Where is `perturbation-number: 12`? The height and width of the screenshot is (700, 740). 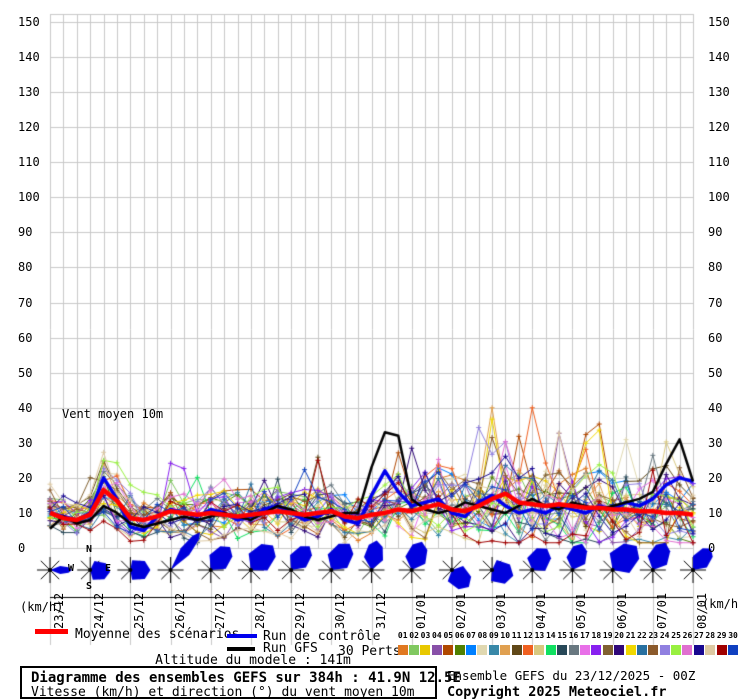 perturbation-number: 12 is located at coordinates (528, 635).